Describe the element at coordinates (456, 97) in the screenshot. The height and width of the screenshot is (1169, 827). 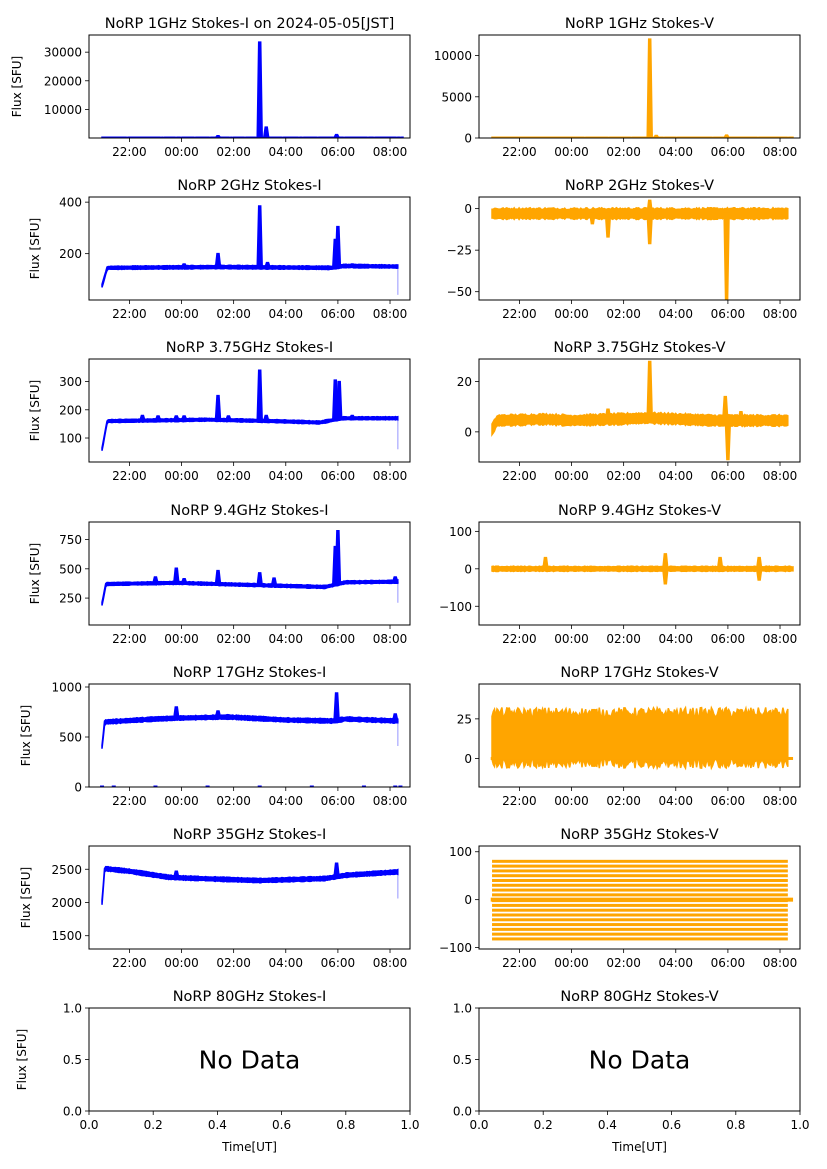
I see `y-tick-label: 5000` at that location.